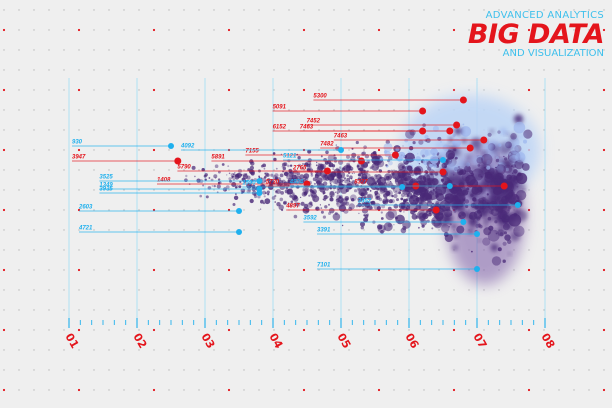 The height and width of the screenshot is (408, 612). Describe the element at coordinates (314, 122) in the screenshot. I see `red-label: 7452` at that location.